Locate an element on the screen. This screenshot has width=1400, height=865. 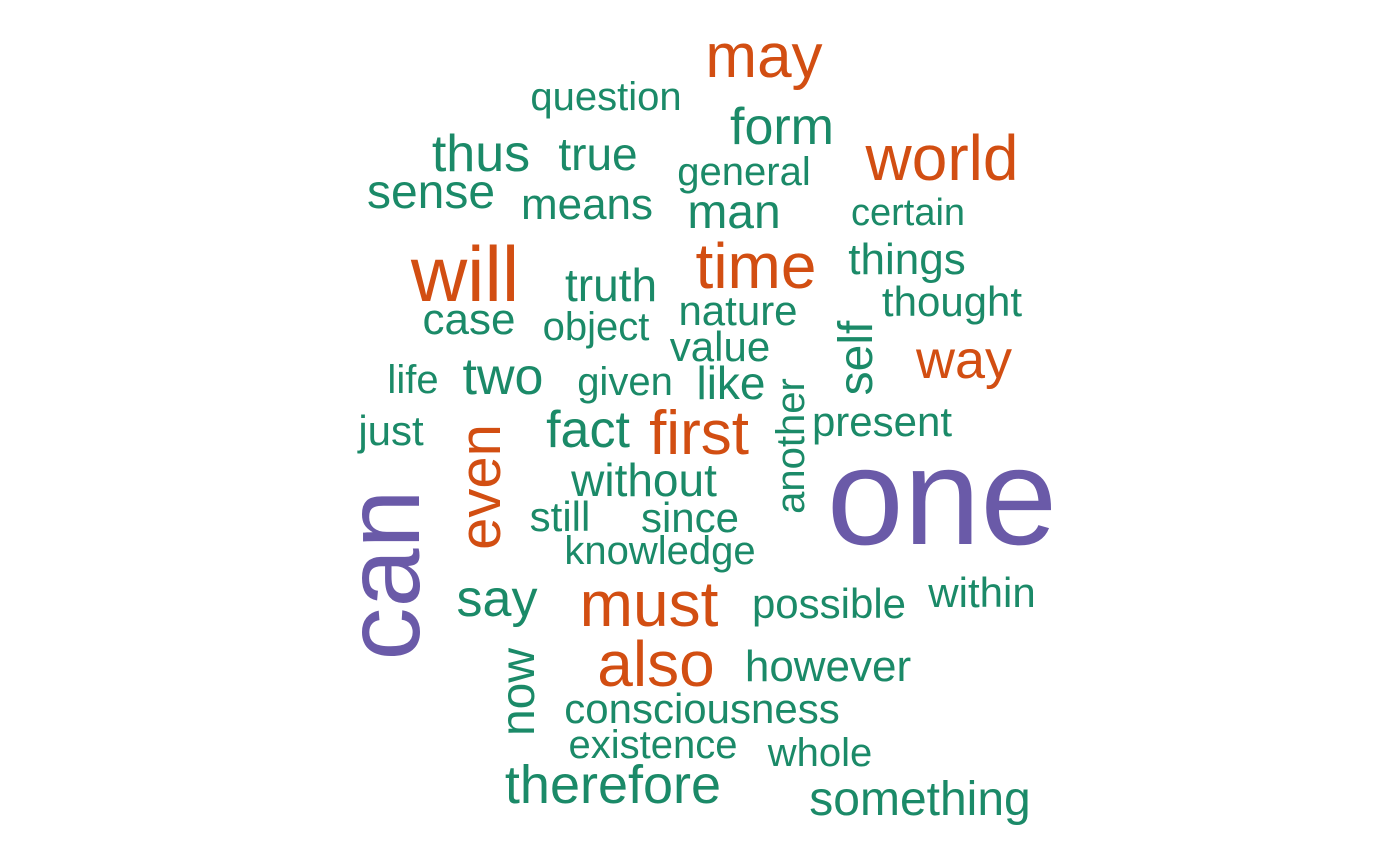
word-object: object is located at coordinates (596, 327).